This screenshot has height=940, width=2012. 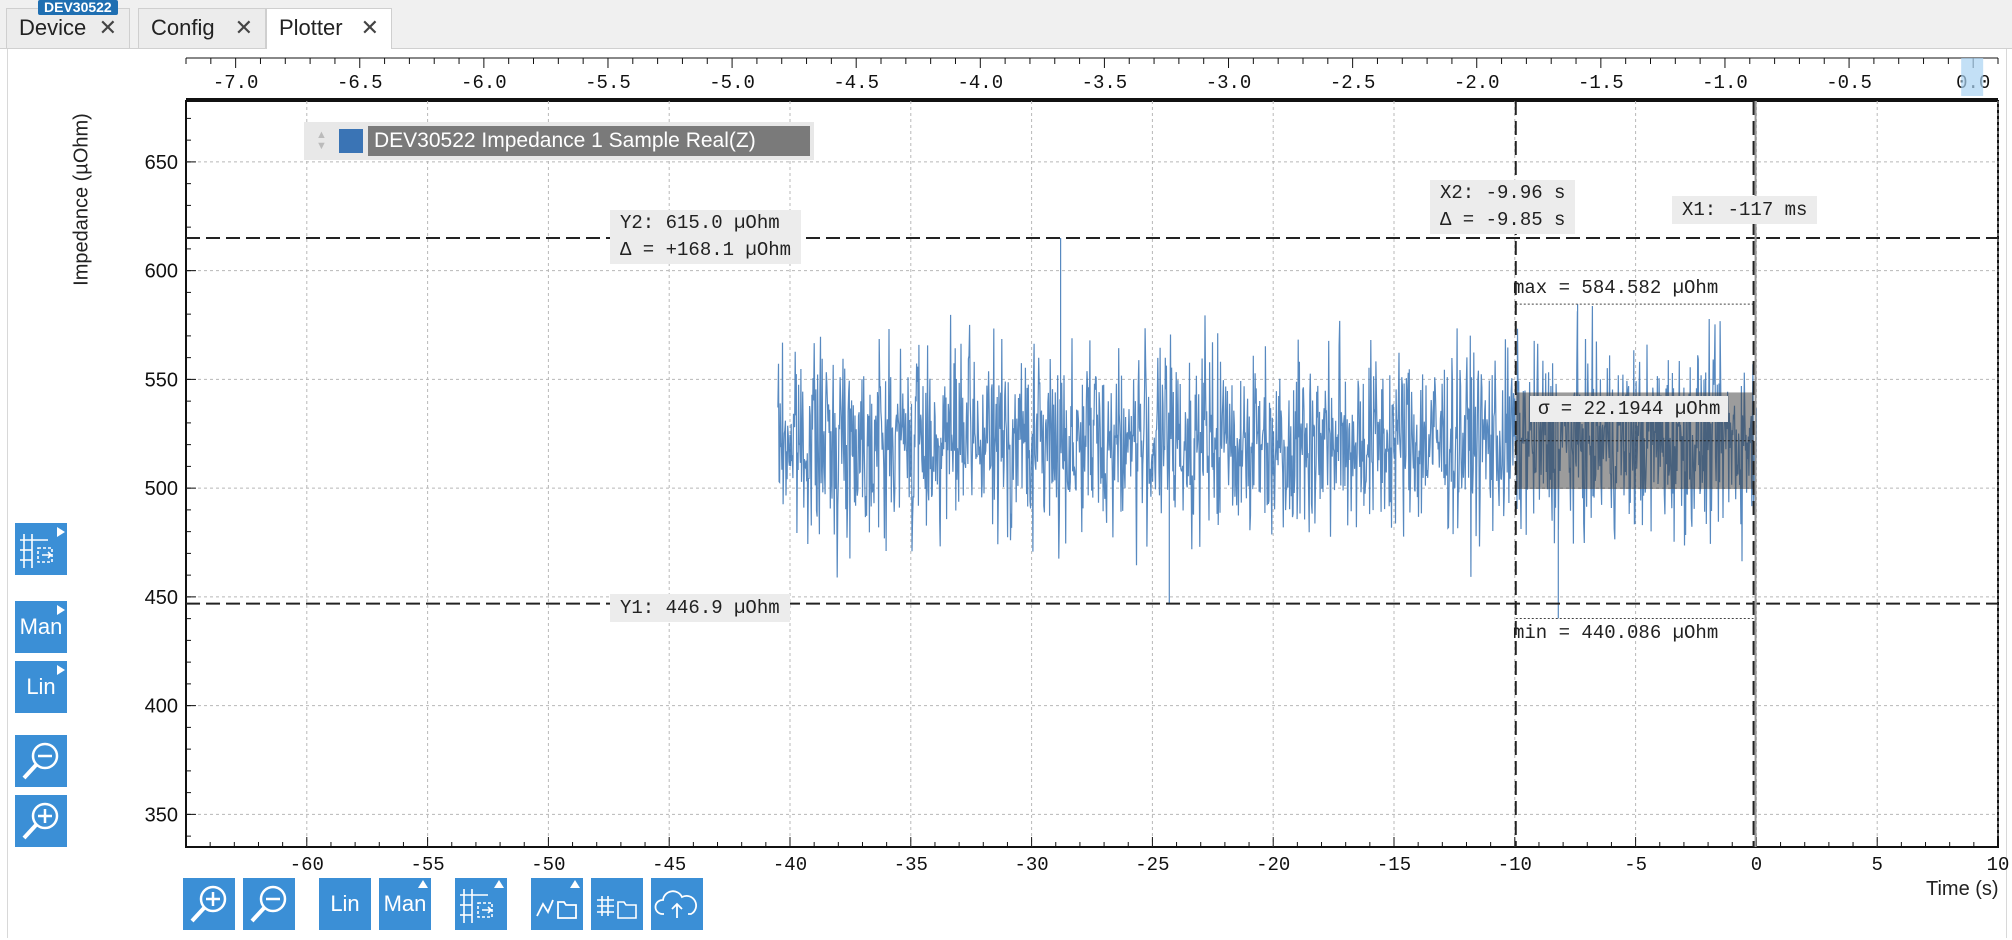 What do you see at coordinates (1616, 288) in the screenshot?
I see `max-readout: max = 584.582 µOhm` at bounding box center [1616, 288].